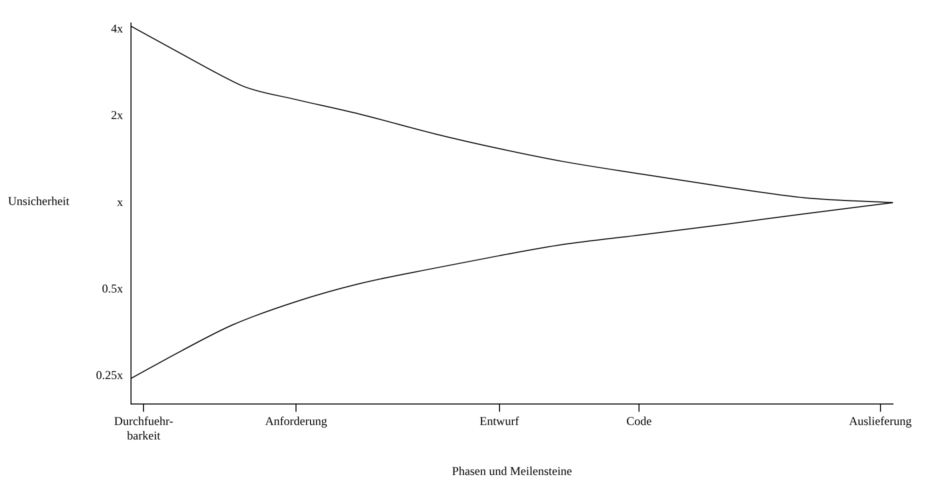 This screenshot has width=925, height=495. Describe the element at coordinates (39, 201) in the screenshot. I see `y-axis-title: Unsicherheit` at that location.